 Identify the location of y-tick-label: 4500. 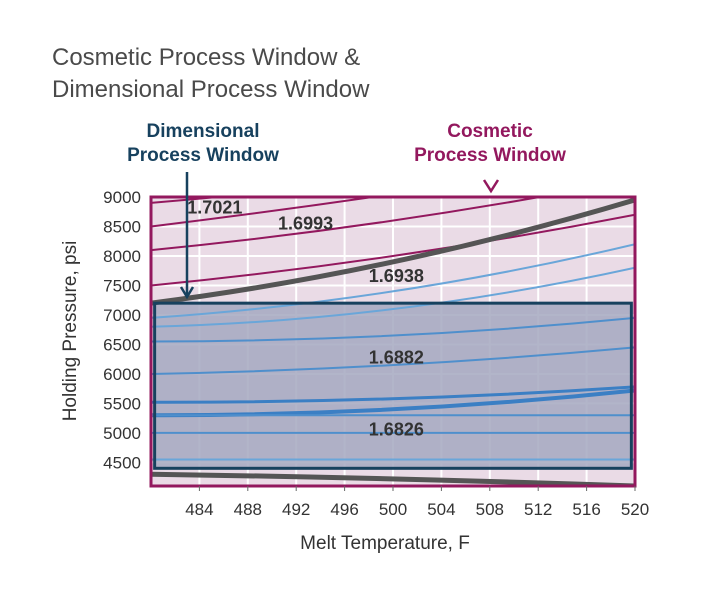
(122, 462).